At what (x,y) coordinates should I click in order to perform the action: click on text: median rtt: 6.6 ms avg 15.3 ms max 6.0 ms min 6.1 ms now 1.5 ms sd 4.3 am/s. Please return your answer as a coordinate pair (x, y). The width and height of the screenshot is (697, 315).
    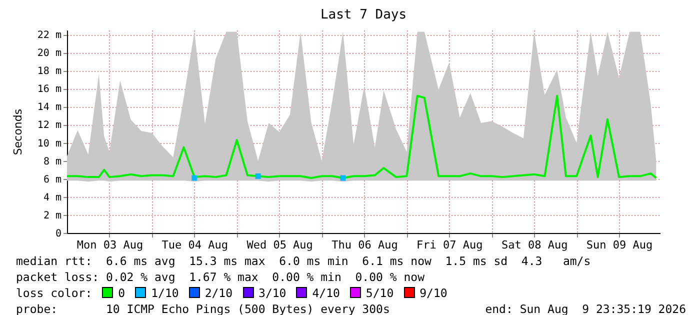
    Looking at the image, I should click on (304, 261).